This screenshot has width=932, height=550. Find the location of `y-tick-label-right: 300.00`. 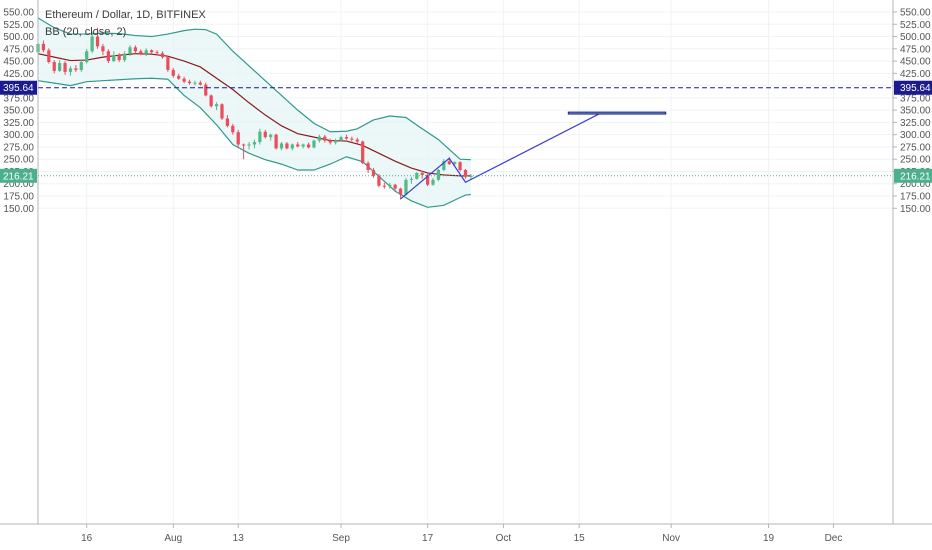

y-tick-label-right: 300.00 is located at coordinates (915, 135).